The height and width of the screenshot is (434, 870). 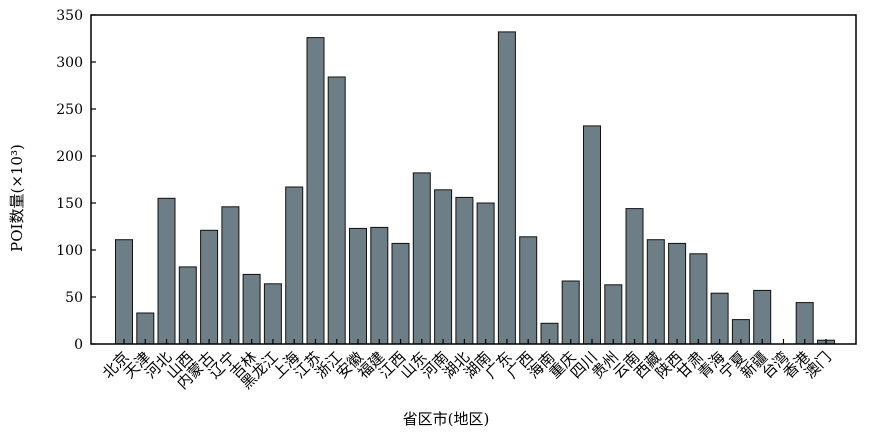 I want to click on bar-香港, so click(x=804, y=323).